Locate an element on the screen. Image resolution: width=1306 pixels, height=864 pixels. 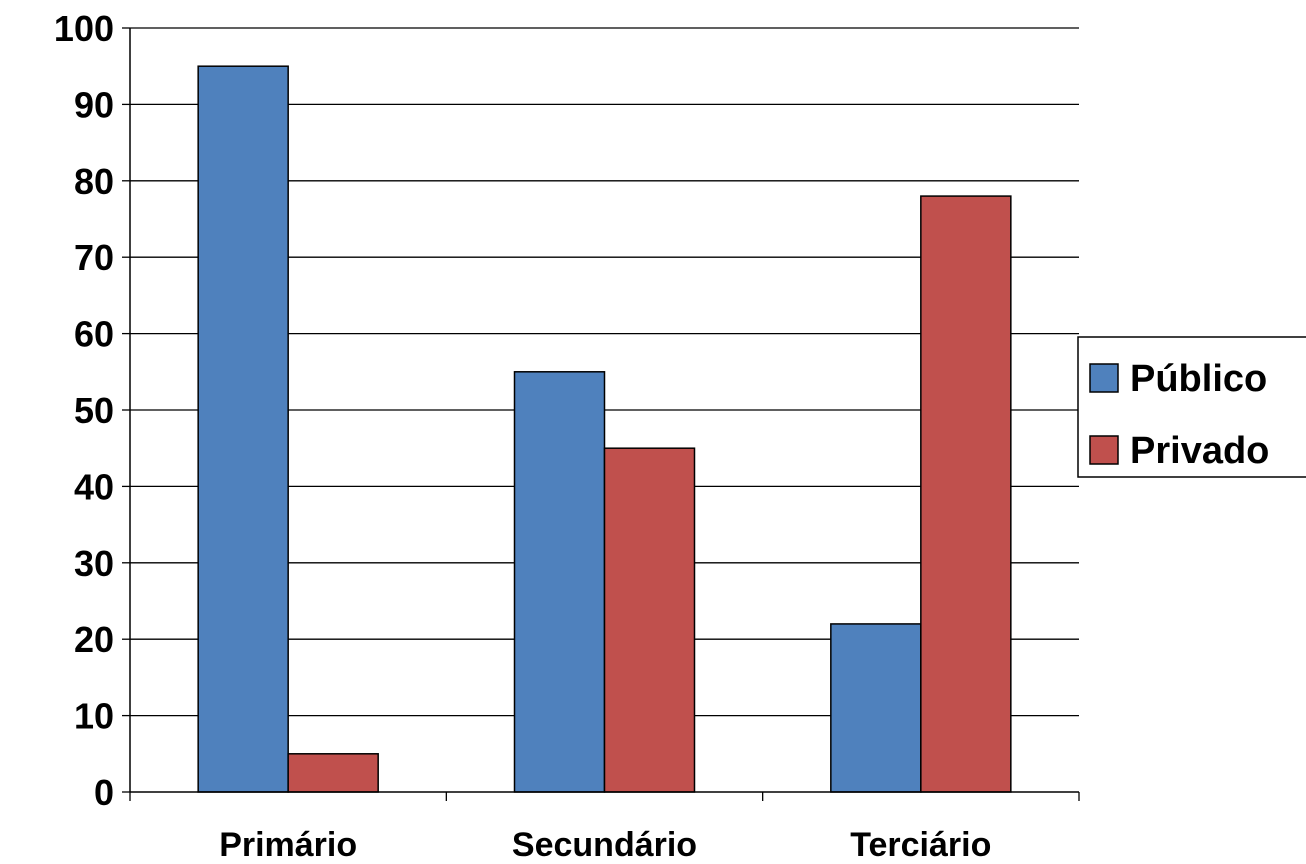
legend-box is located at coordinates (1191, 407).